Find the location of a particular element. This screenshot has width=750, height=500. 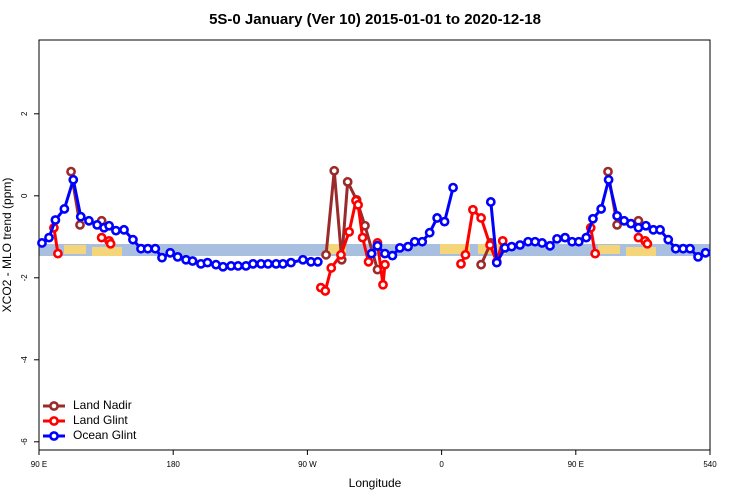

y-tick-label: -4 is located at coordinates (24, 360).